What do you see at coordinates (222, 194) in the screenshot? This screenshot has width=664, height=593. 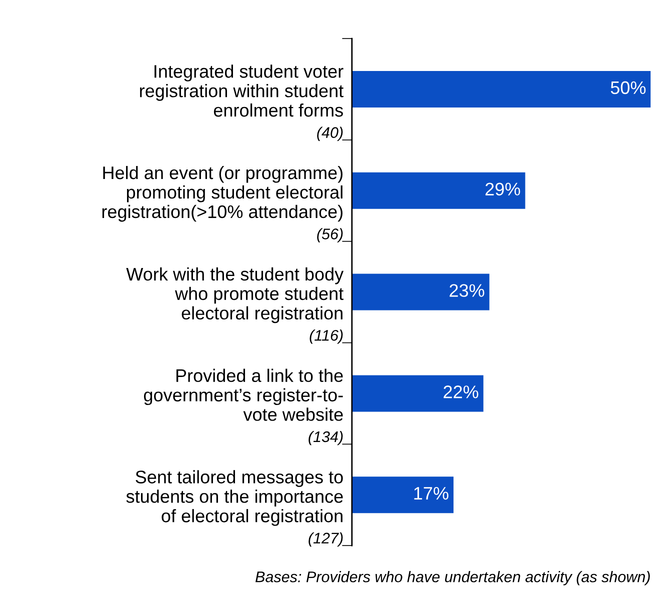 I see `y-tick-label: Held an event (or programme) promoting student electoral registration(>10% attendance)` at bounding box center [222, 194].